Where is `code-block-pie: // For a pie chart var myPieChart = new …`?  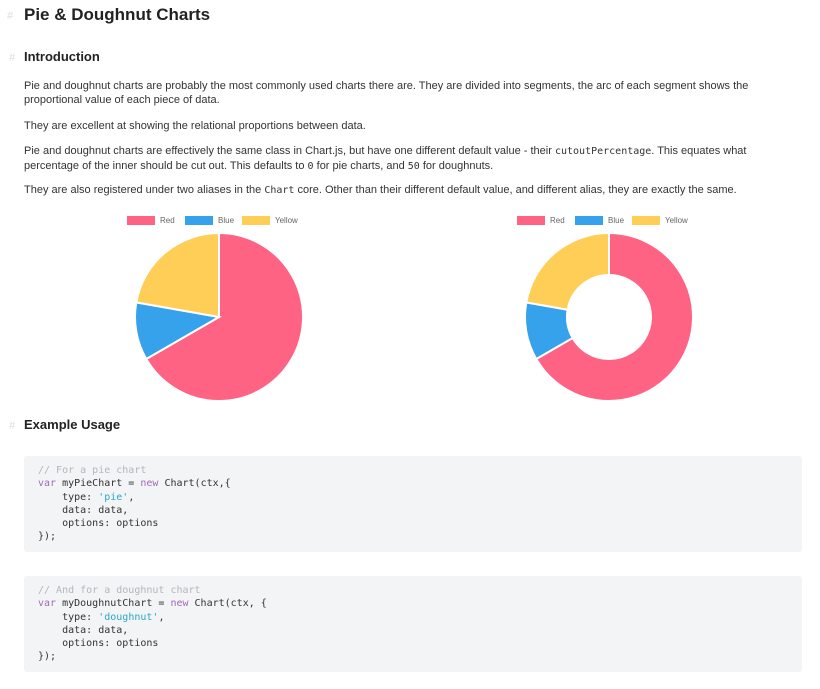 code-block-pie: // For a pie chart var myPieChart = new … is located at coordinates (413, 504).